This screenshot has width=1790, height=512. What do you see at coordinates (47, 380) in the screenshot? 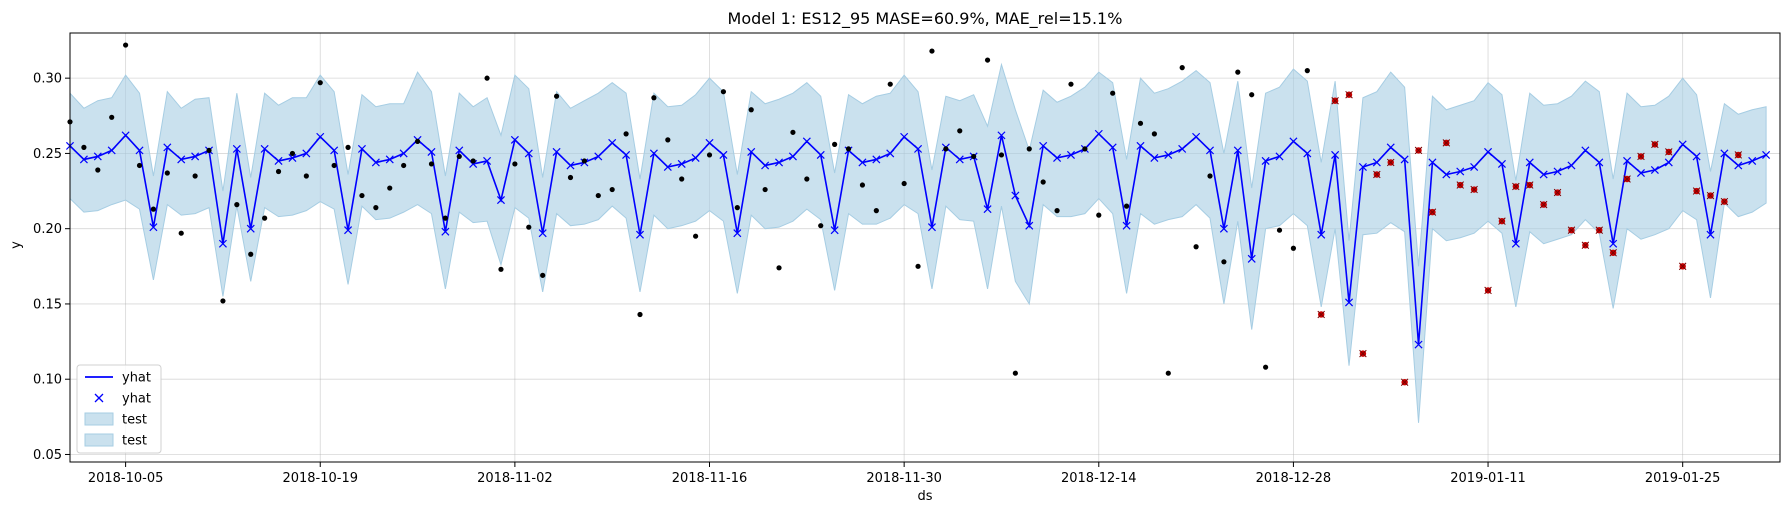
I see `y-tick-label: 0.10` at bounding box center [47, 380].